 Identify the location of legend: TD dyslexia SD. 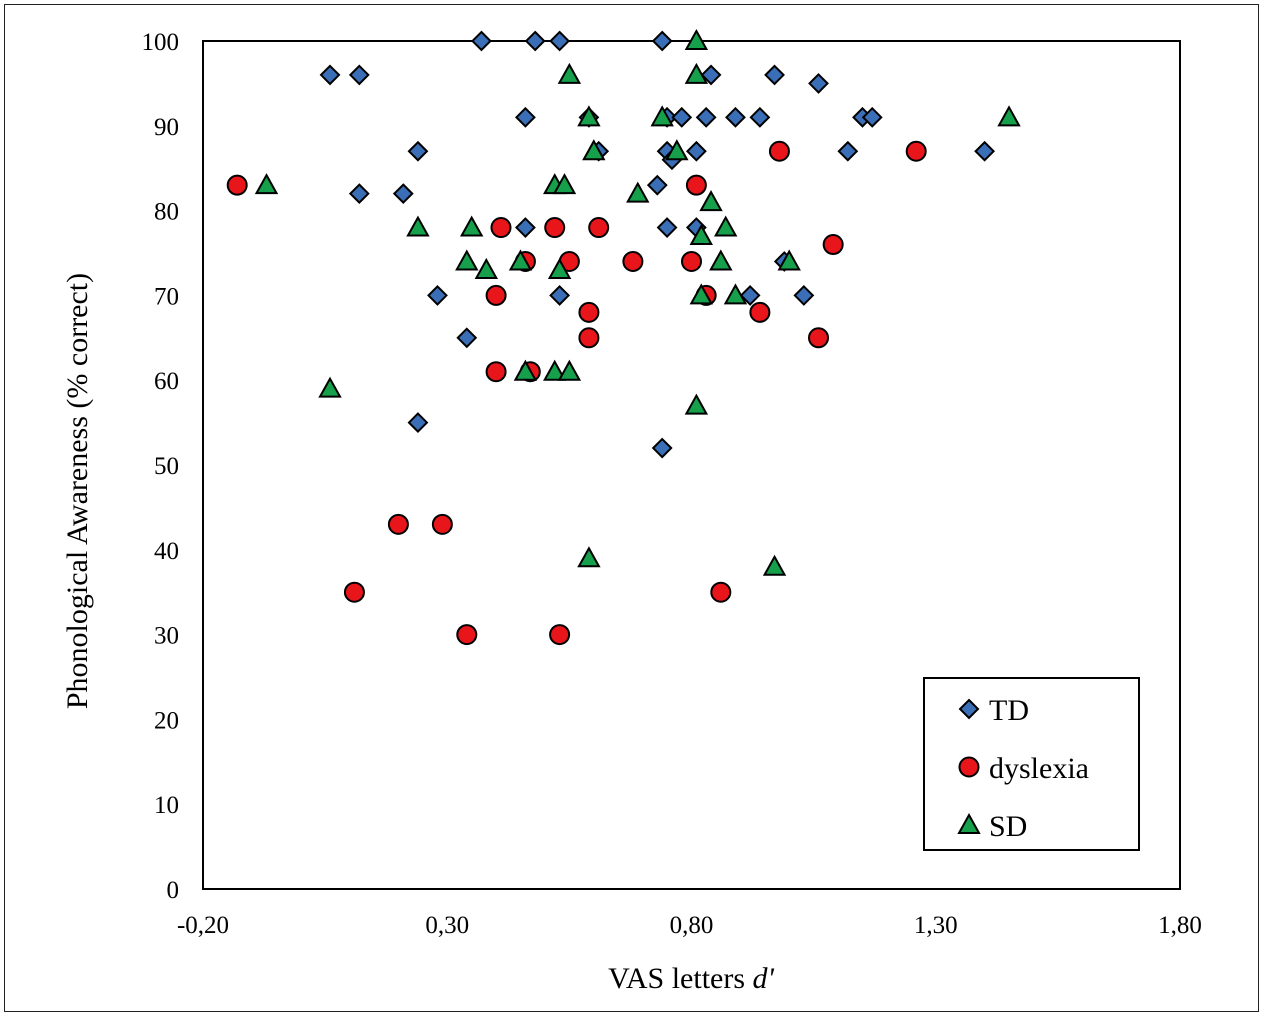
(1031, 764).